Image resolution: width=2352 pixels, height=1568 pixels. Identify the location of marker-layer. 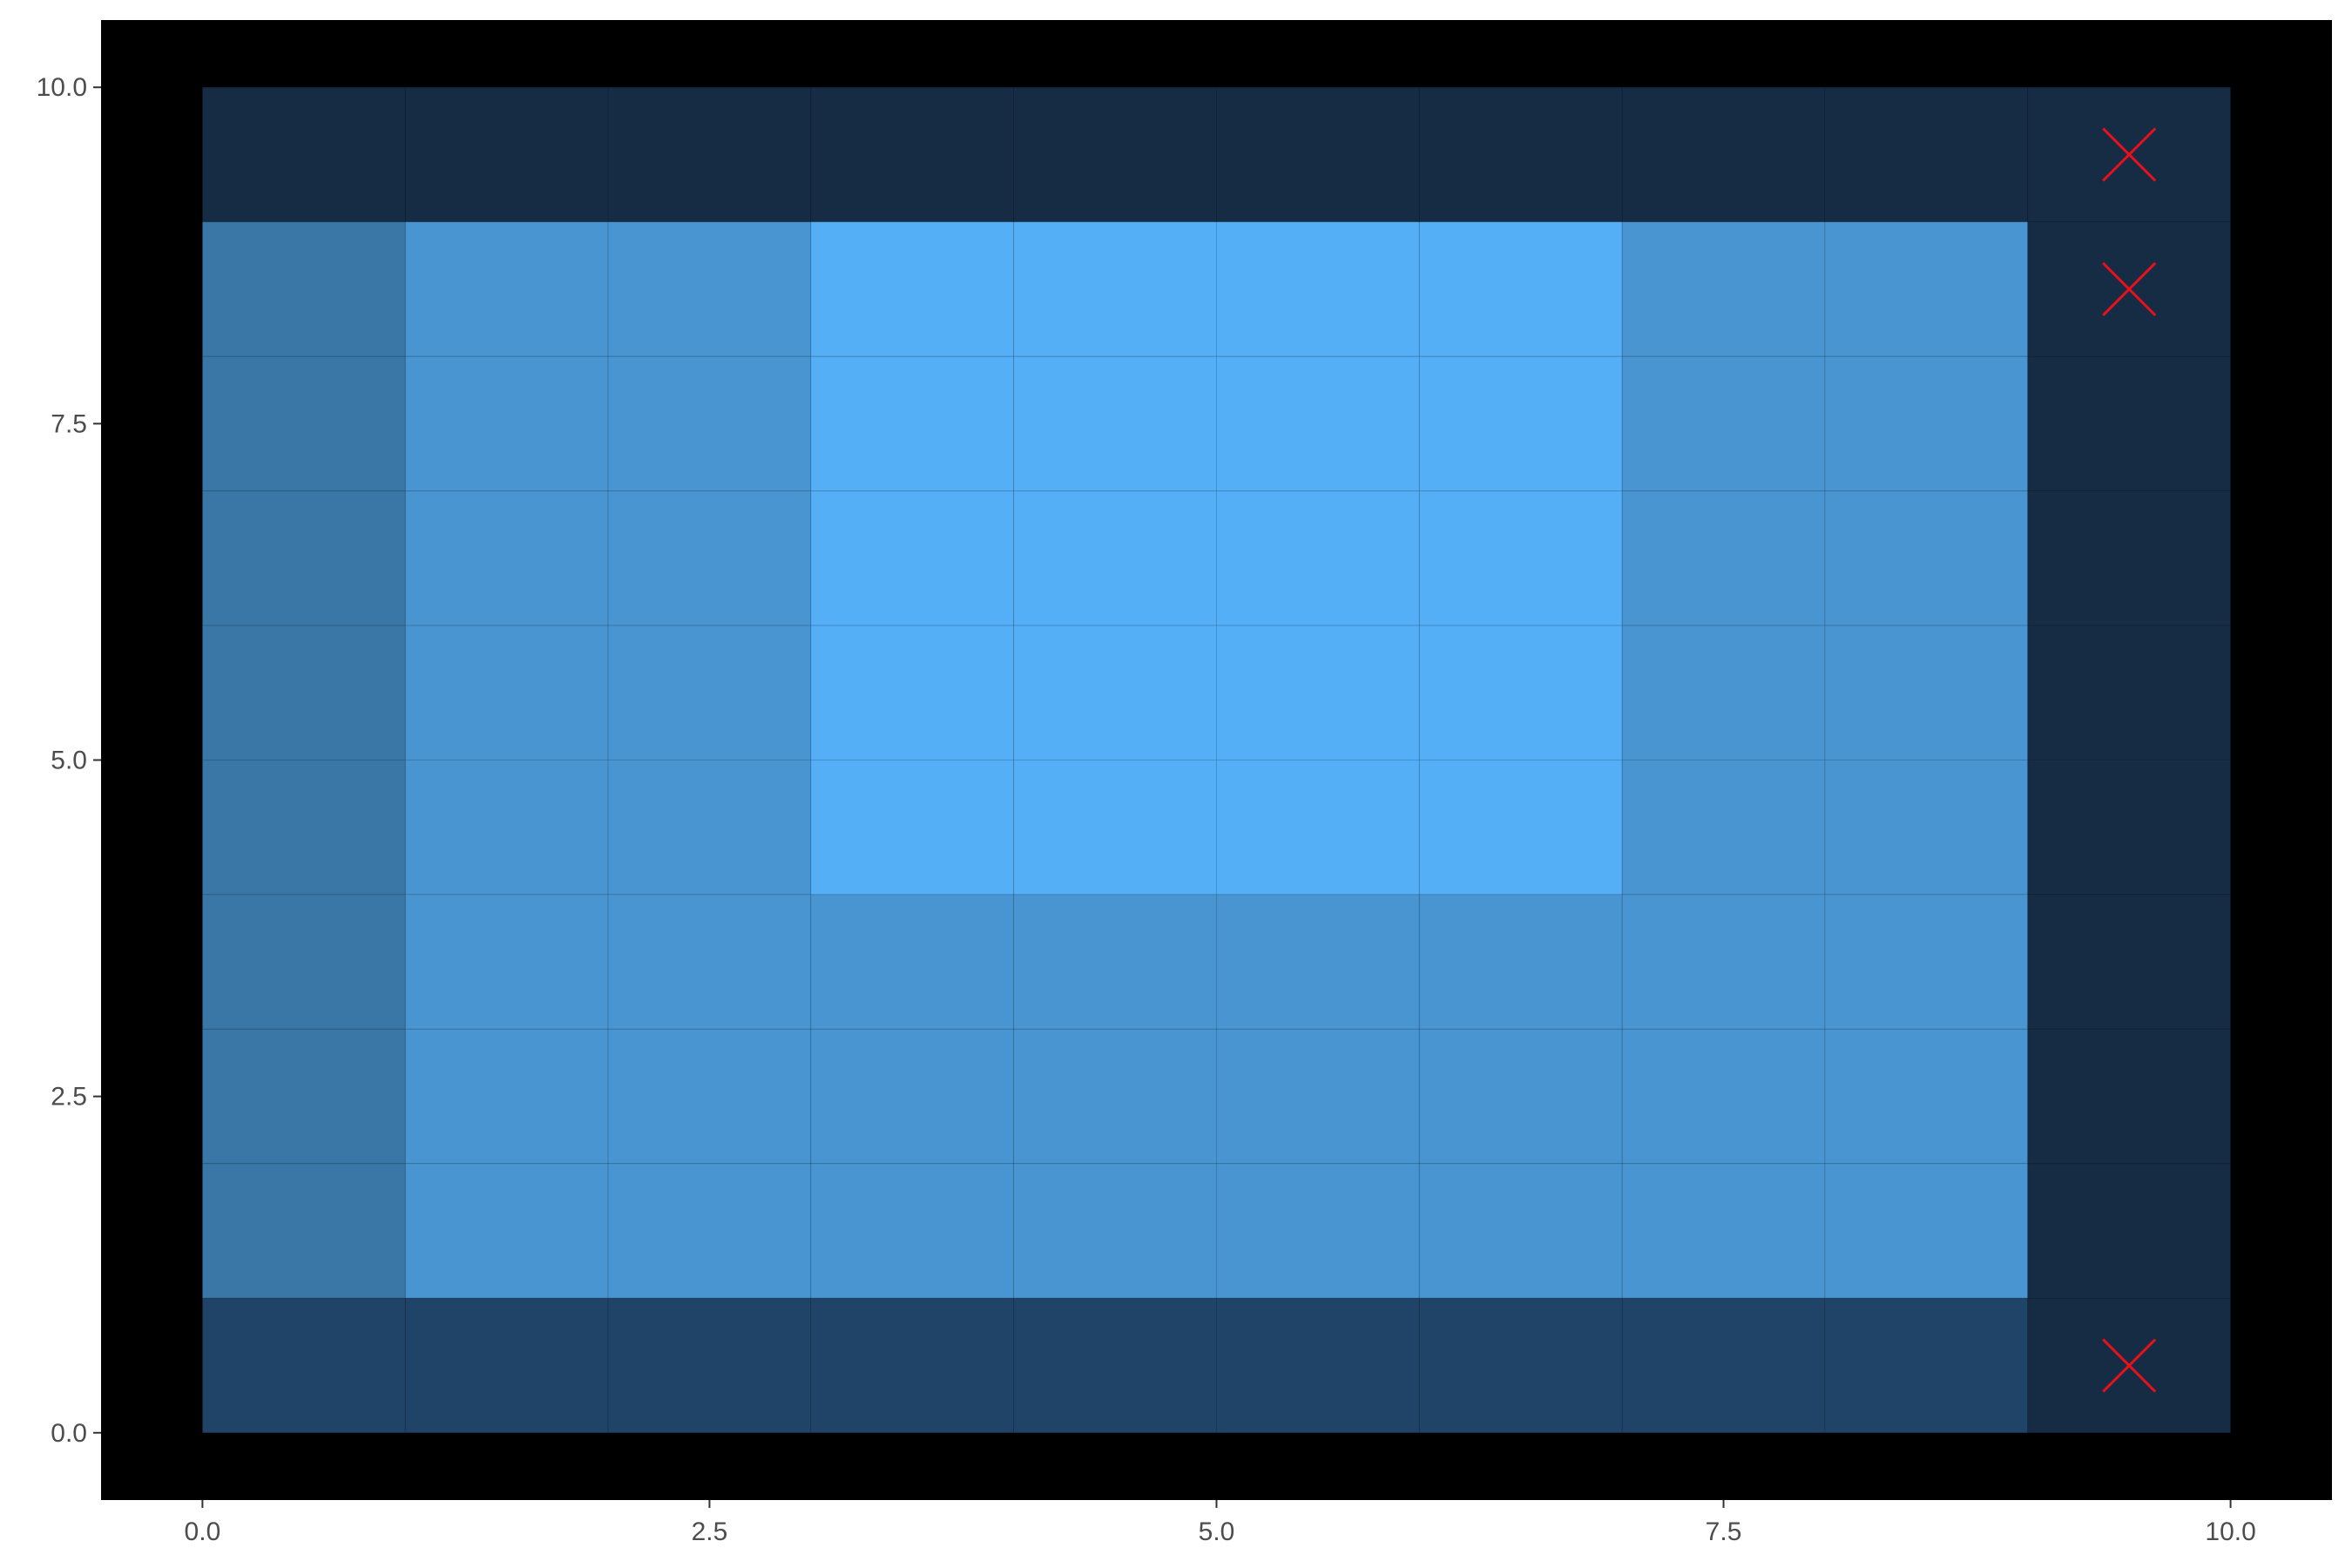
(2129, 760).